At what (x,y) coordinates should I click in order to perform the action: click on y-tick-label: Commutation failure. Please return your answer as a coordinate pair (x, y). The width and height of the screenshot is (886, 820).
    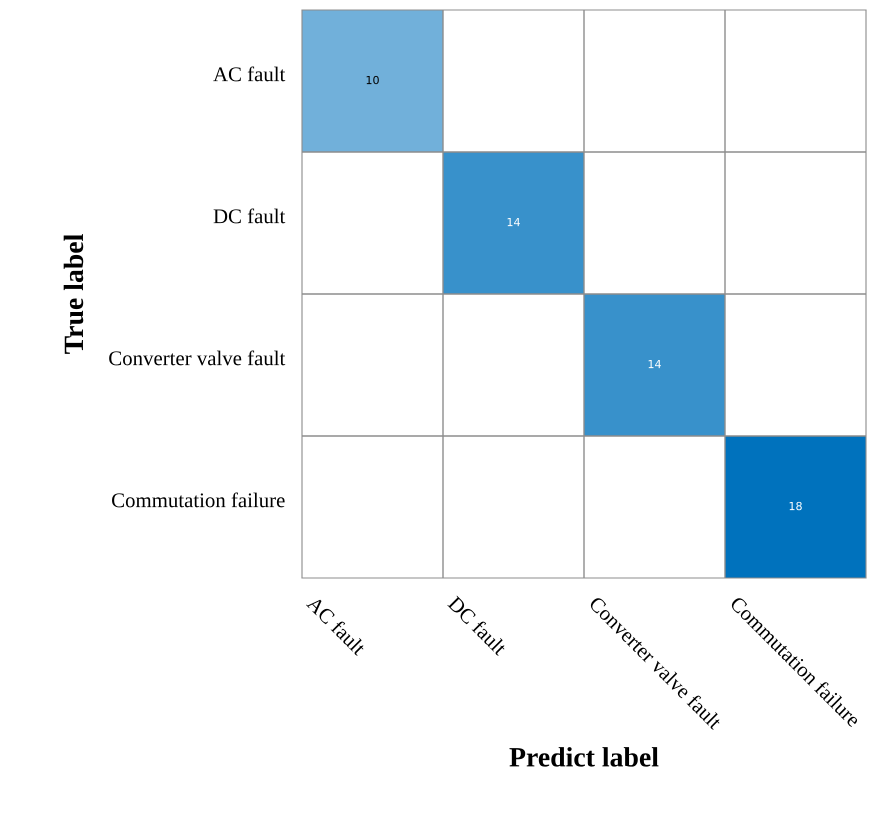
    Looking at the image, I should click on (198, 500).